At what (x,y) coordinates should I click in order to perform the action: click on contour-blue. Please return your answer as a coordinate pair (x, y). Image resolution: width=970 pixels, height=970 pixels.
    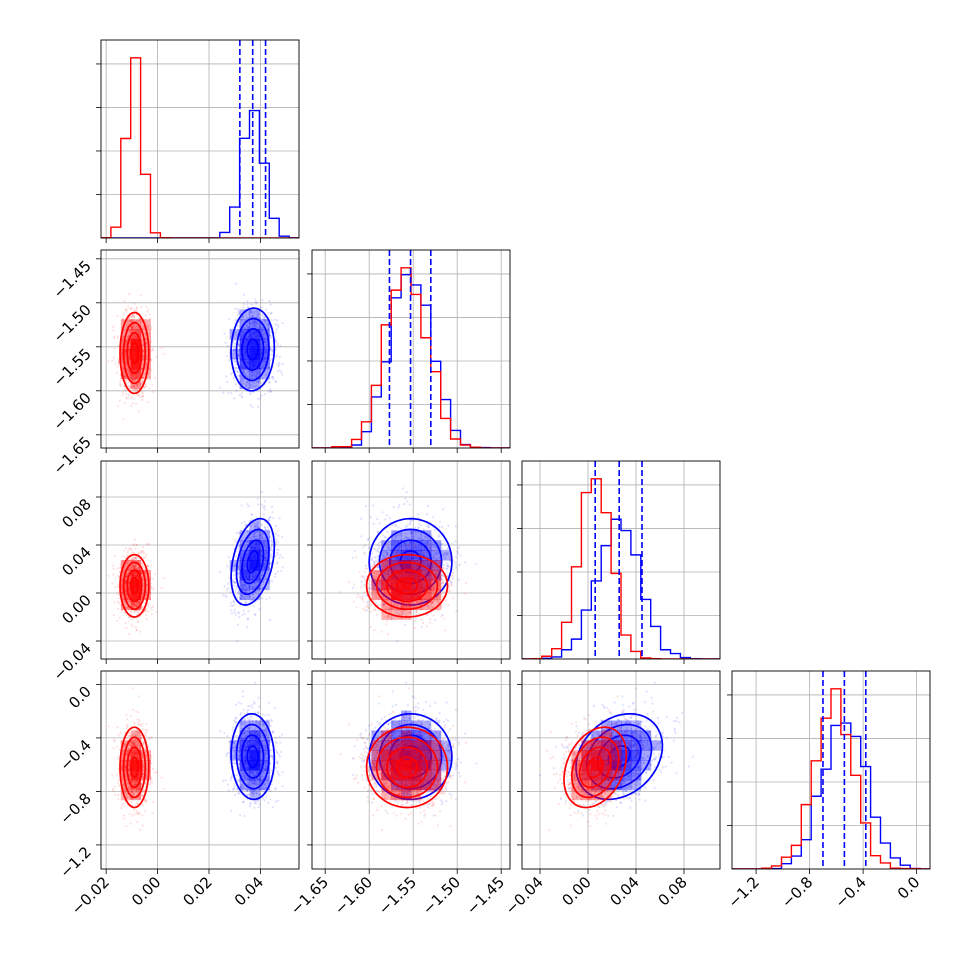
    Looking at the image, I should click on (252, 349).